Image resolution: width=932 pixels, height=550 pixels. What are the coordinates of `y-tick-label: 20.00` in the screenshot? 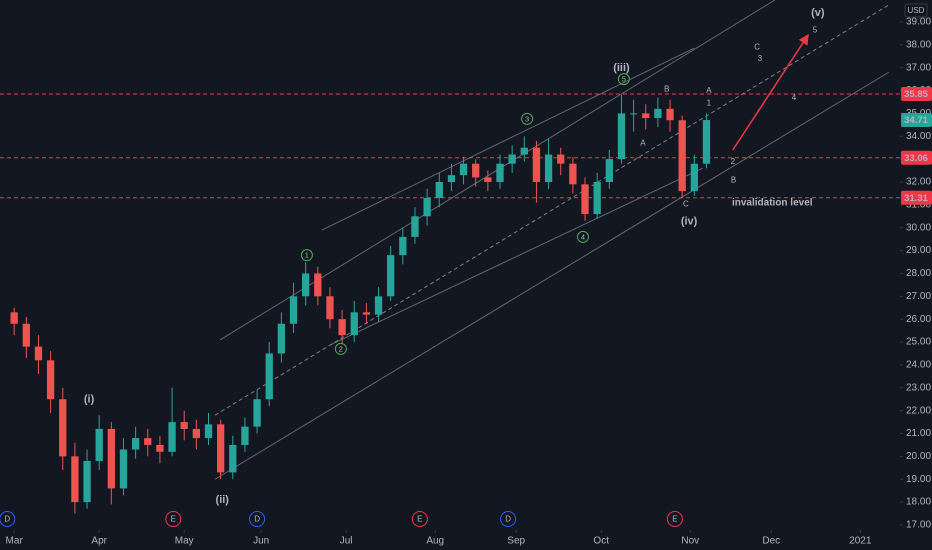 It's located at (918, 456).